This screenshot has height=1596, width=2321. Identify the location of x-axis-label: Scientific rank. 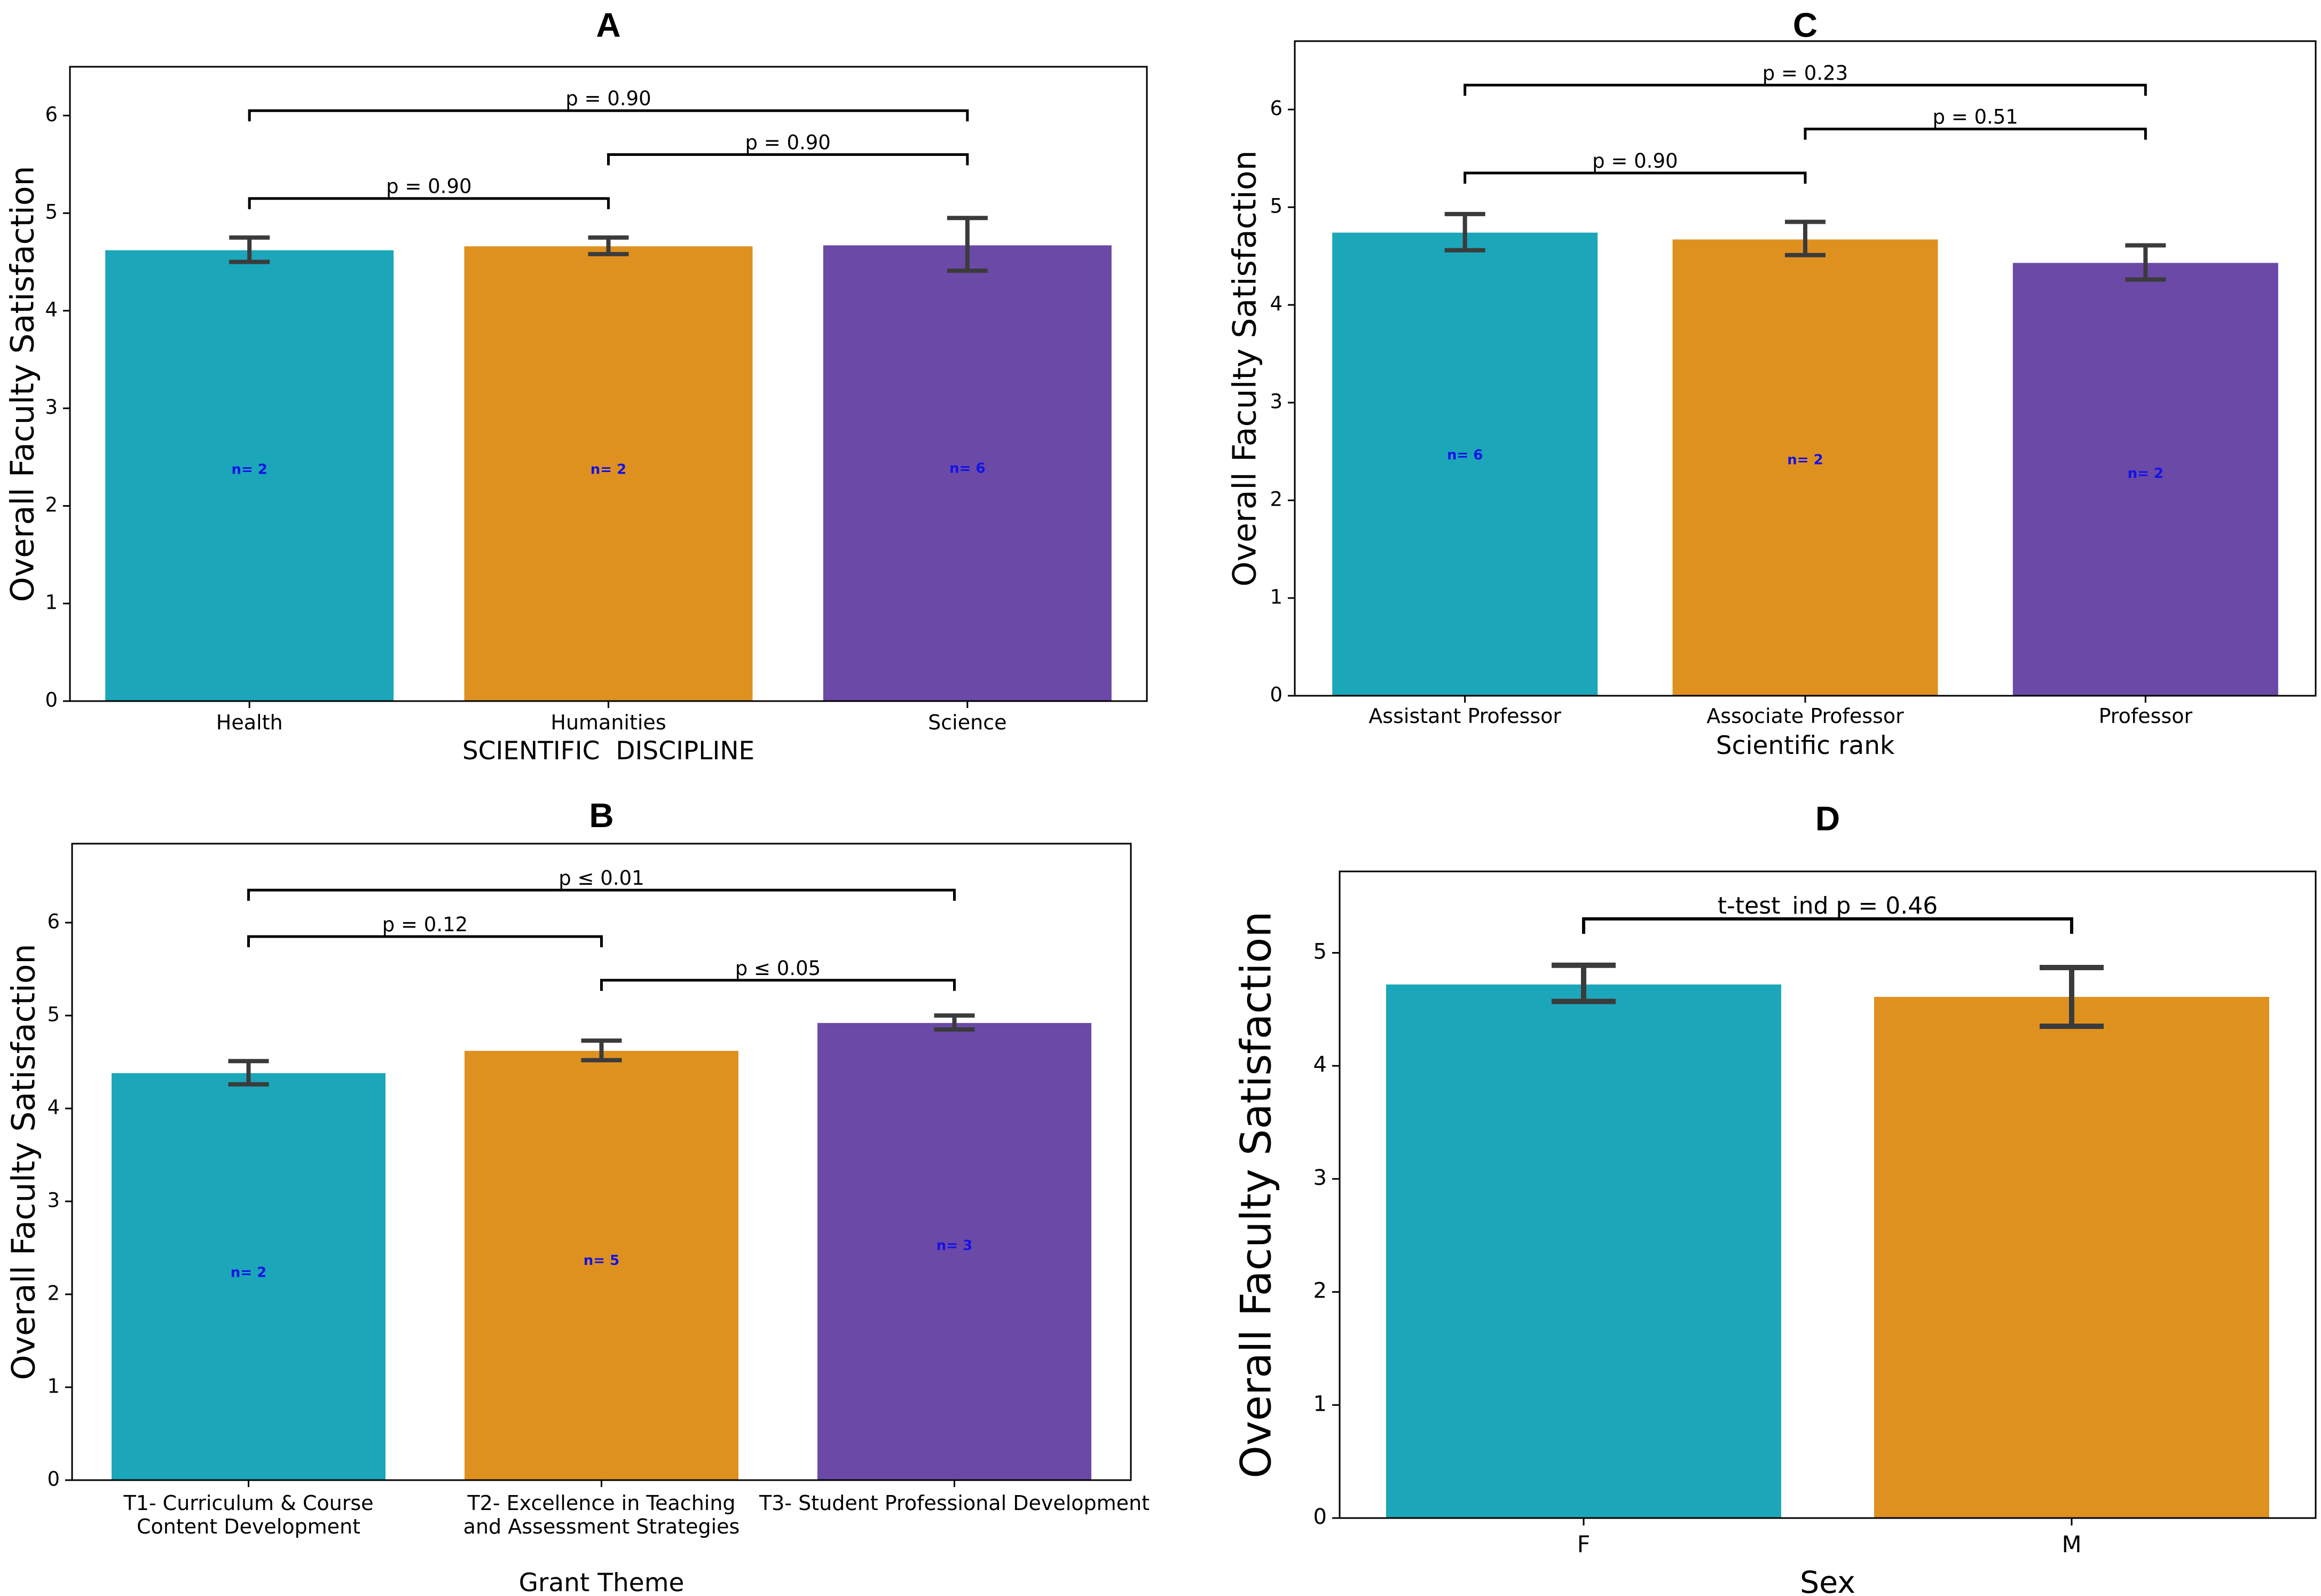
(1806, 745).